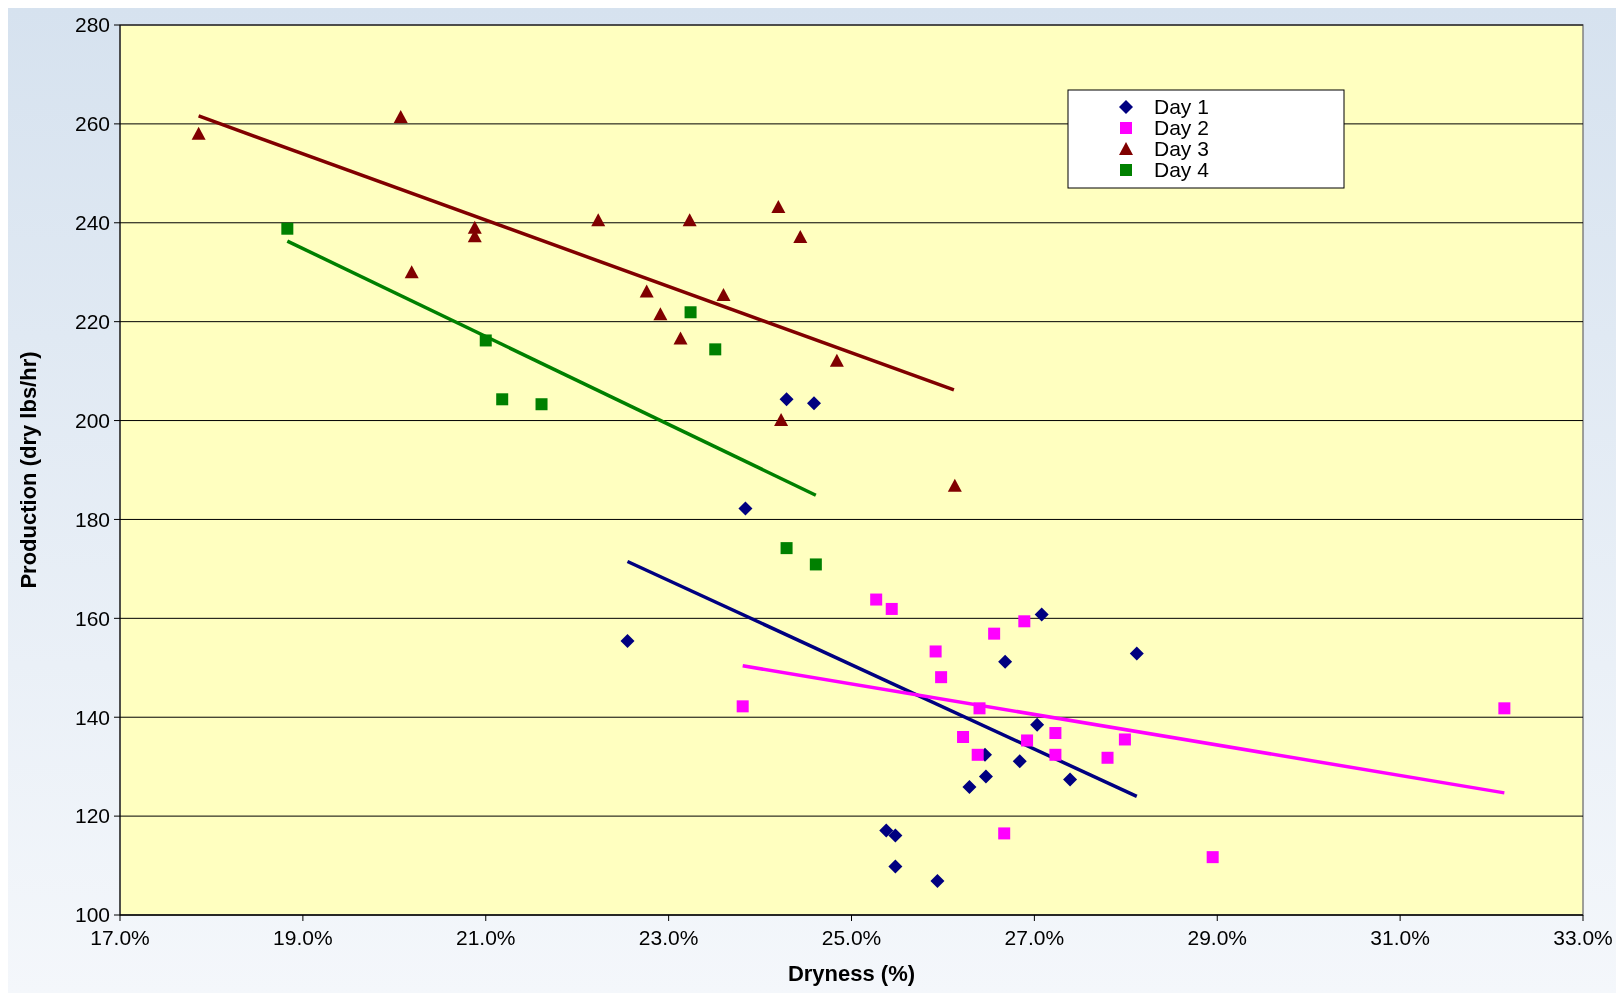 The width and height of the screenshot is (1624, 1003). Describe the element at coordinates (1217, 937) in the screenshot. I see `x-tick-label: 29.0%` at that location.